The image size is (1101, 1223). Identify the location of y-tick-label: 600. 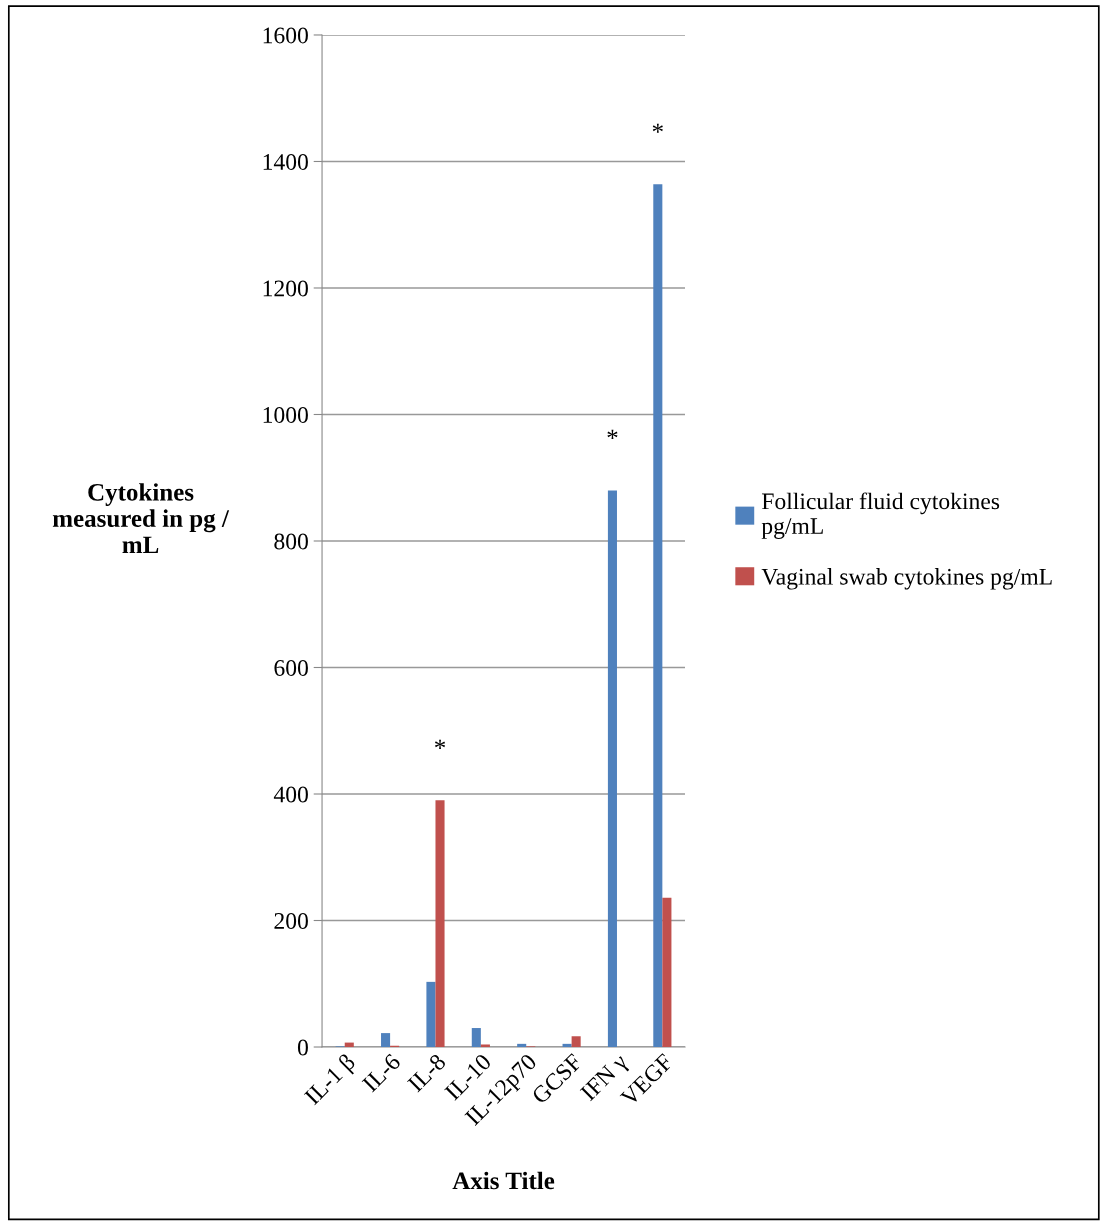
(291, 667).